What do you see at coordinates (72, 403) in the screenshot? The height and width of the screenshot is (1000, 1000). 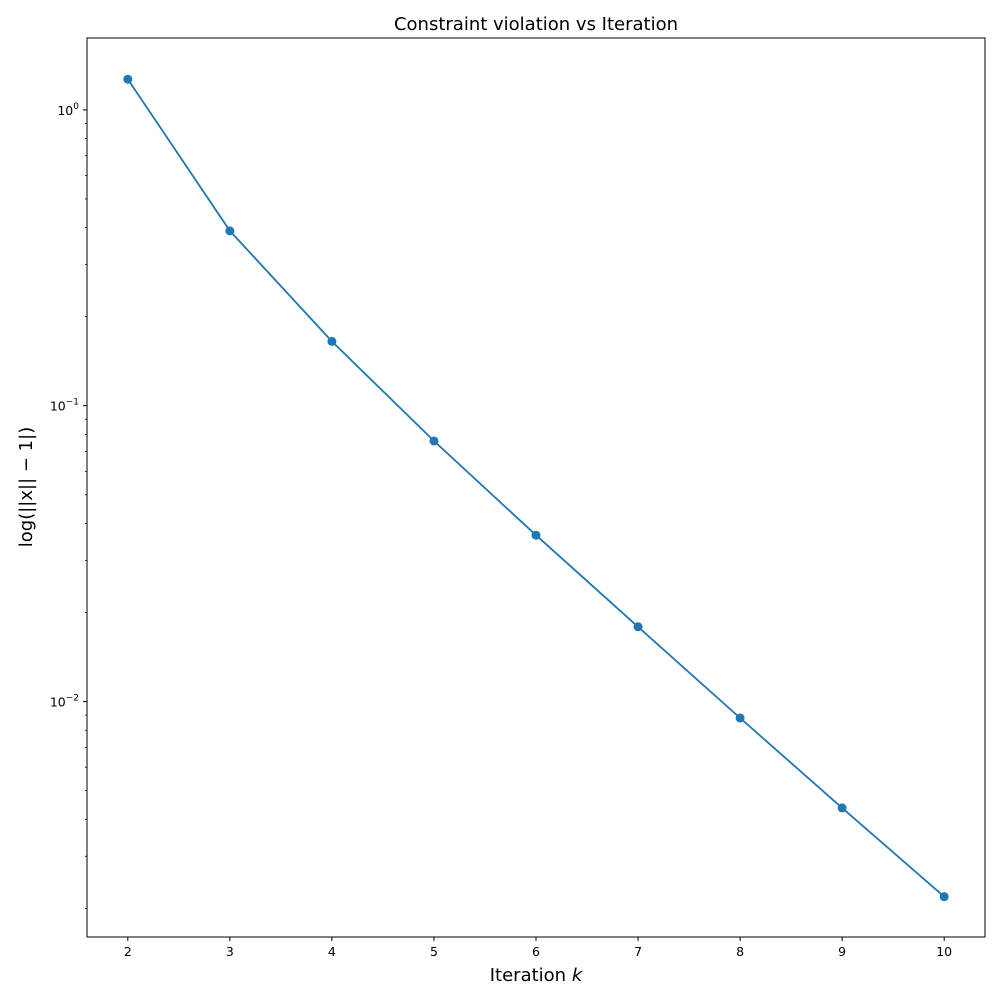 I see `y-tick-exponent: −1` at bounding box center [72, 403].